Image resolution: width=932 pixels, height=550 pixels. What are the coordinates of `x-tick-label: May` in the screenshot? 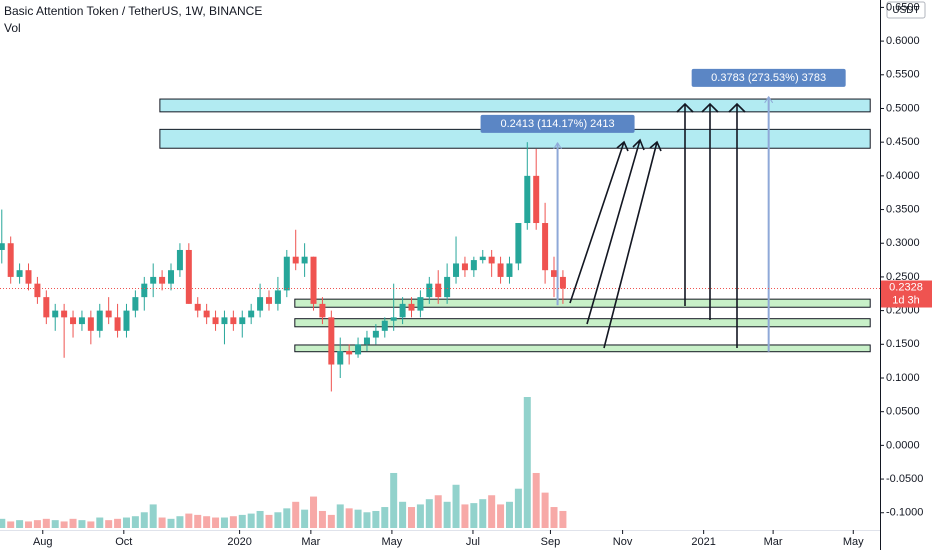 It's located at (392, 542).